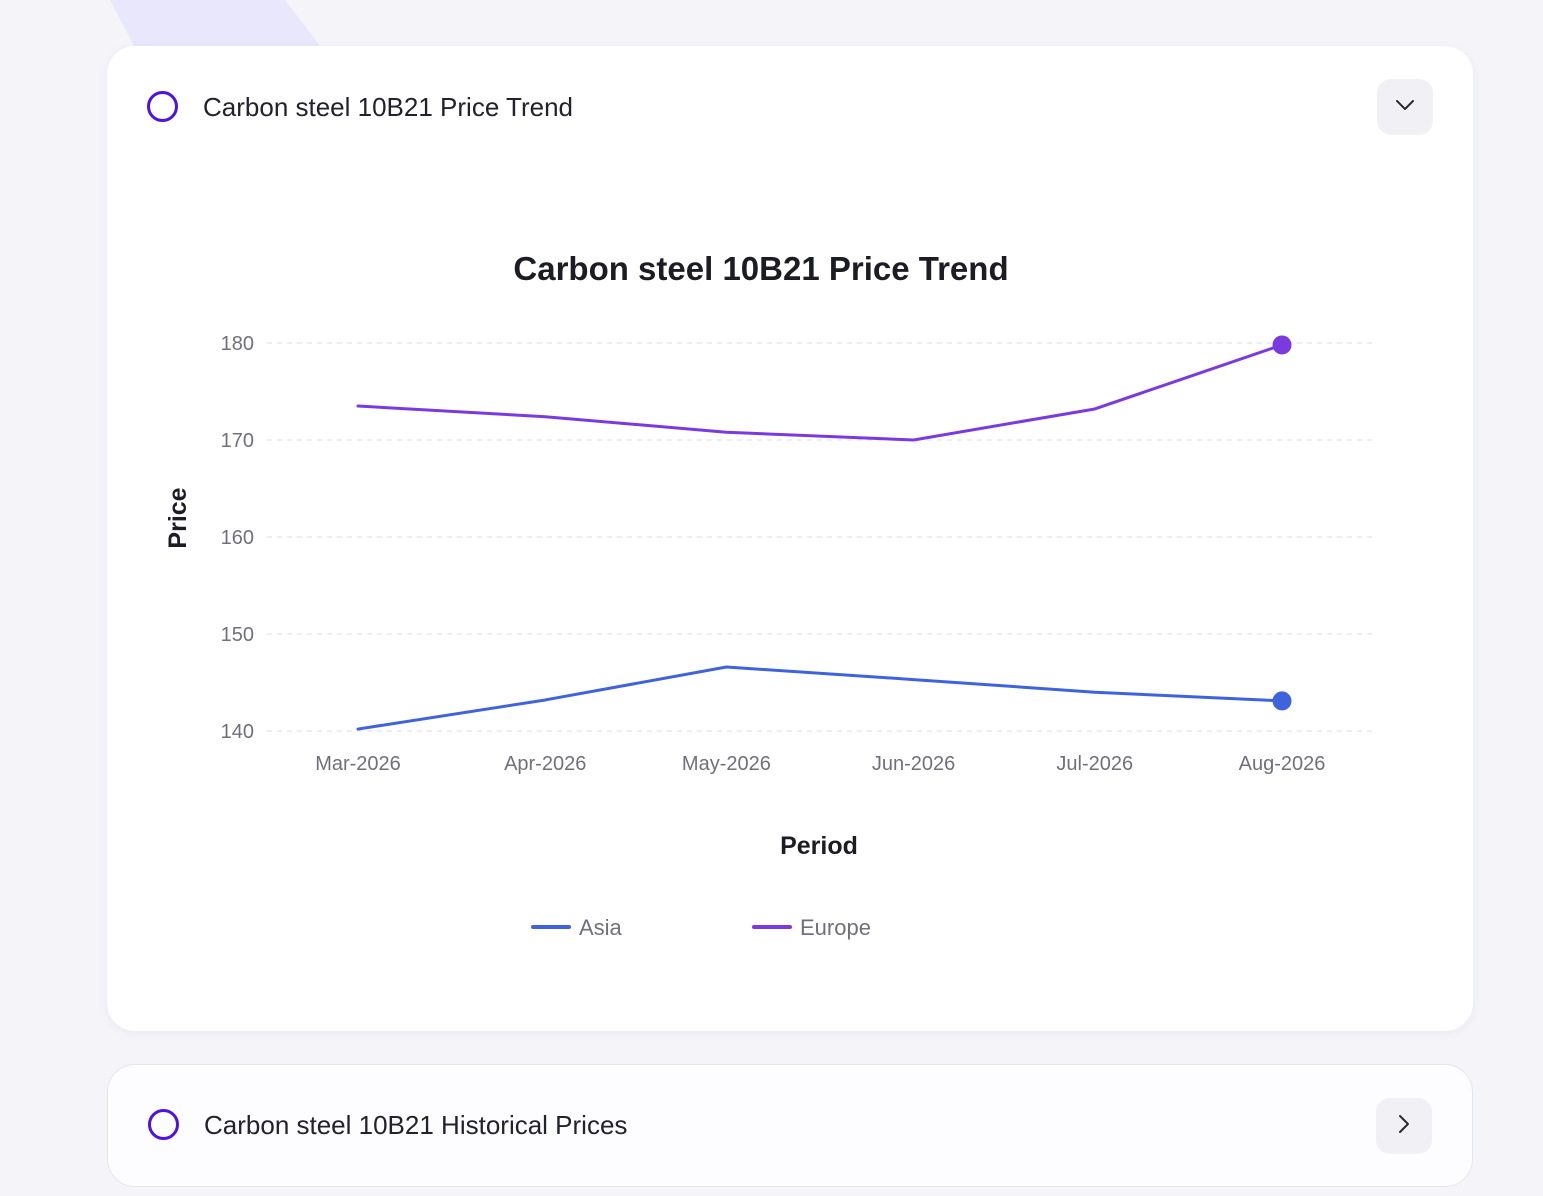 The height and width of the screenshot is (1196, 1543). I want to click on y-tick-label: 180, so click(237, 344).